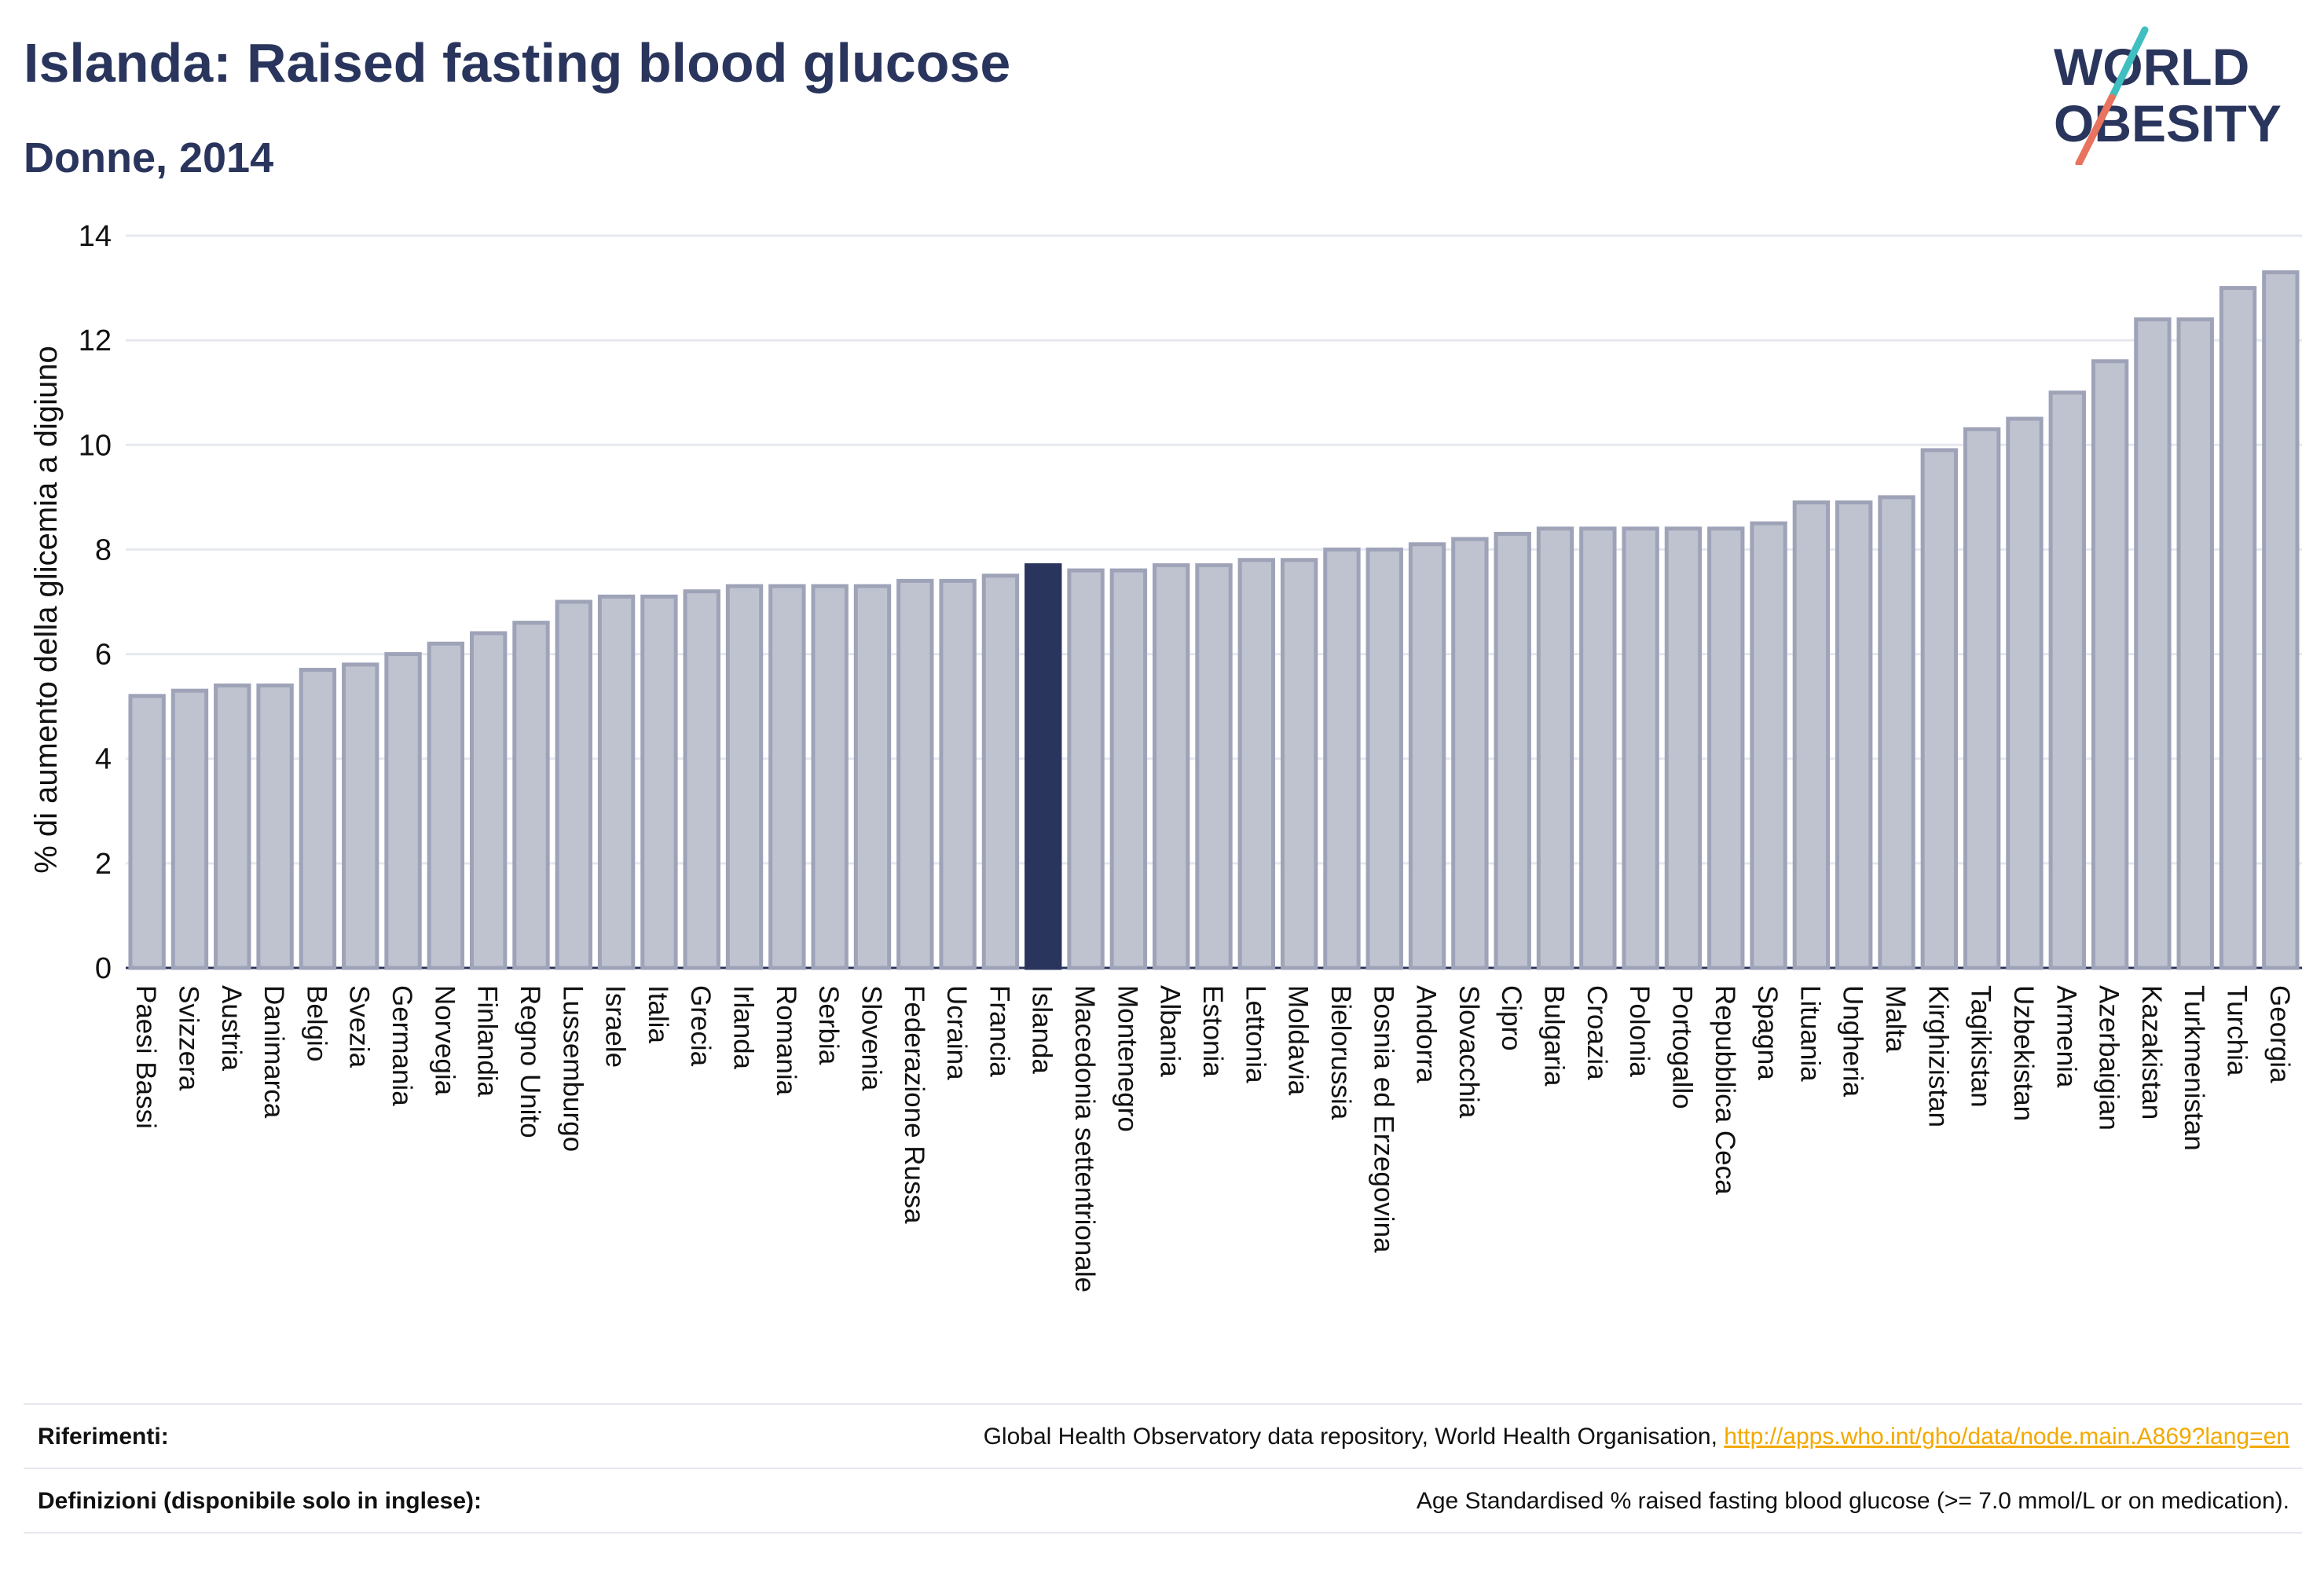 Image resolution: width=2324 pixels, height=1576 pixels. Describe the element at coordinates (403, 811) in the screenshot. I see `bar-germania` at that location.